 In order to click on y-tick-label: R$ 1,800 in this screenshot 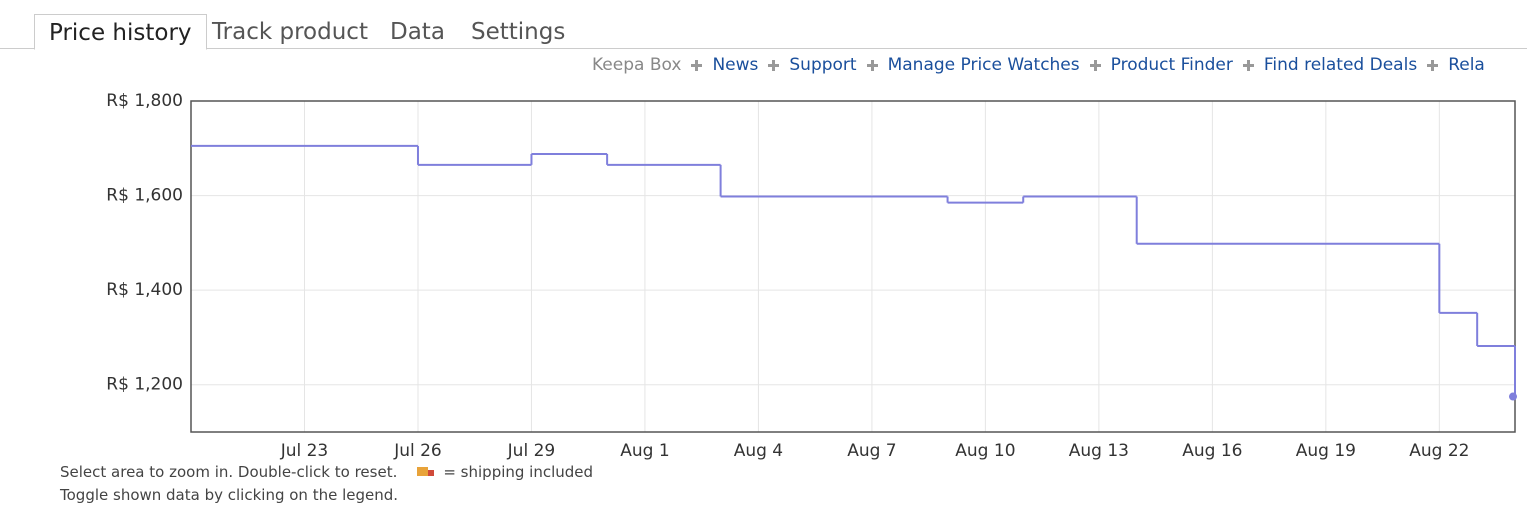, I will do `click(144, 101)`.